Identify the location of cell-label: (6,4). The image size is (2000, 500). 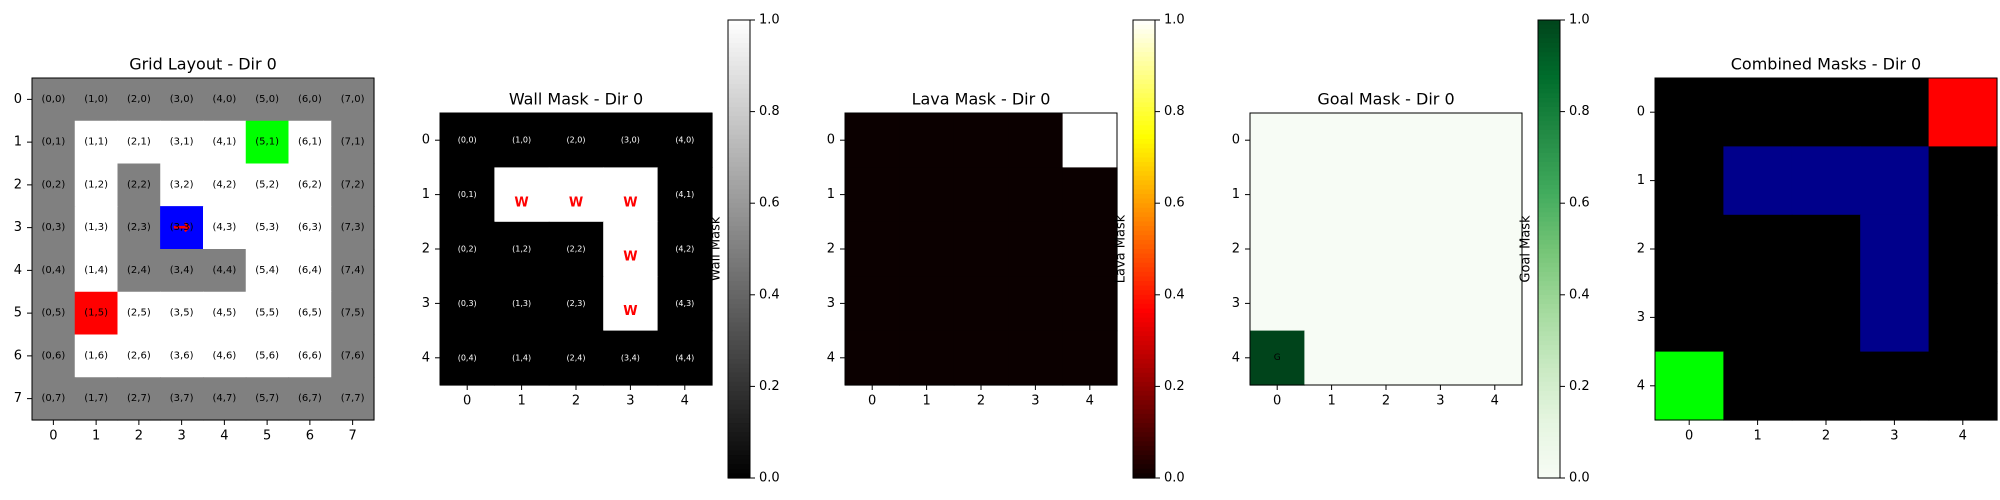
(310, 270).